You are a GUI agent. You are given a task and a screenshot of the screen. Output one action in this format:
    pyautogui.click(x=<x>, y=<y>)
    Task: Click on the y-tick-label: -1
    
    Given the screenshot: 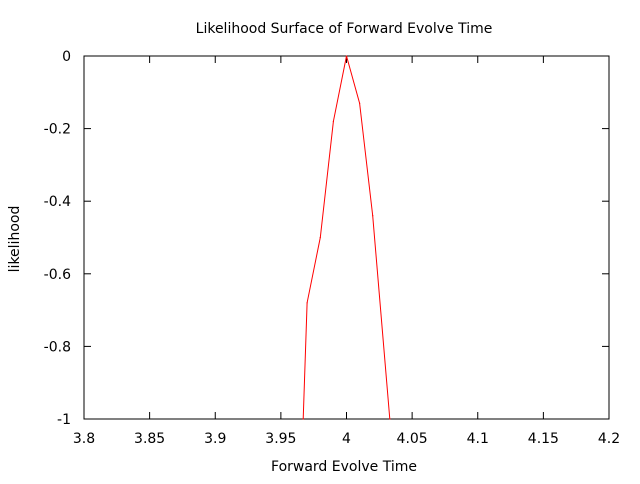 What is the action you would take?
    pyautogui.click(x=64, y=420)
    